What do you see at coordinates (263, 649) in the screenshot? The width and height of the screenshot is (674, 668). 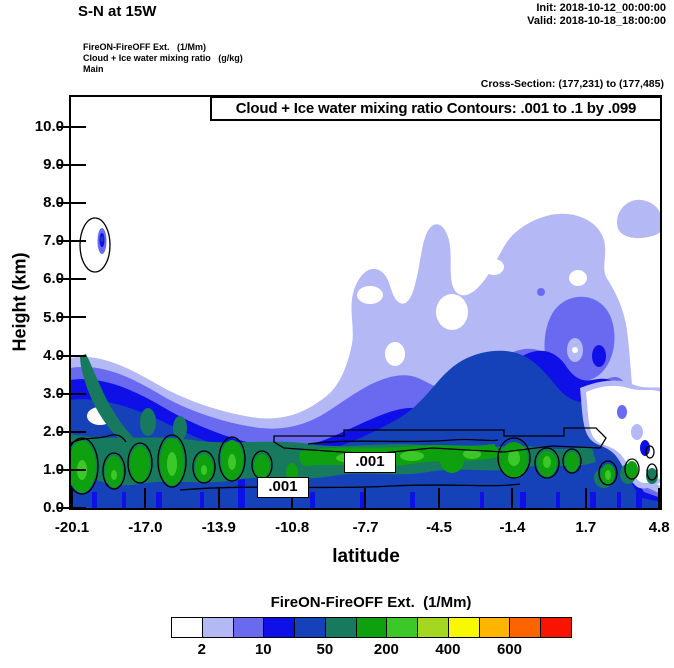 I see `colorbar-tick-label: 10` at bounding box center [263, 649].